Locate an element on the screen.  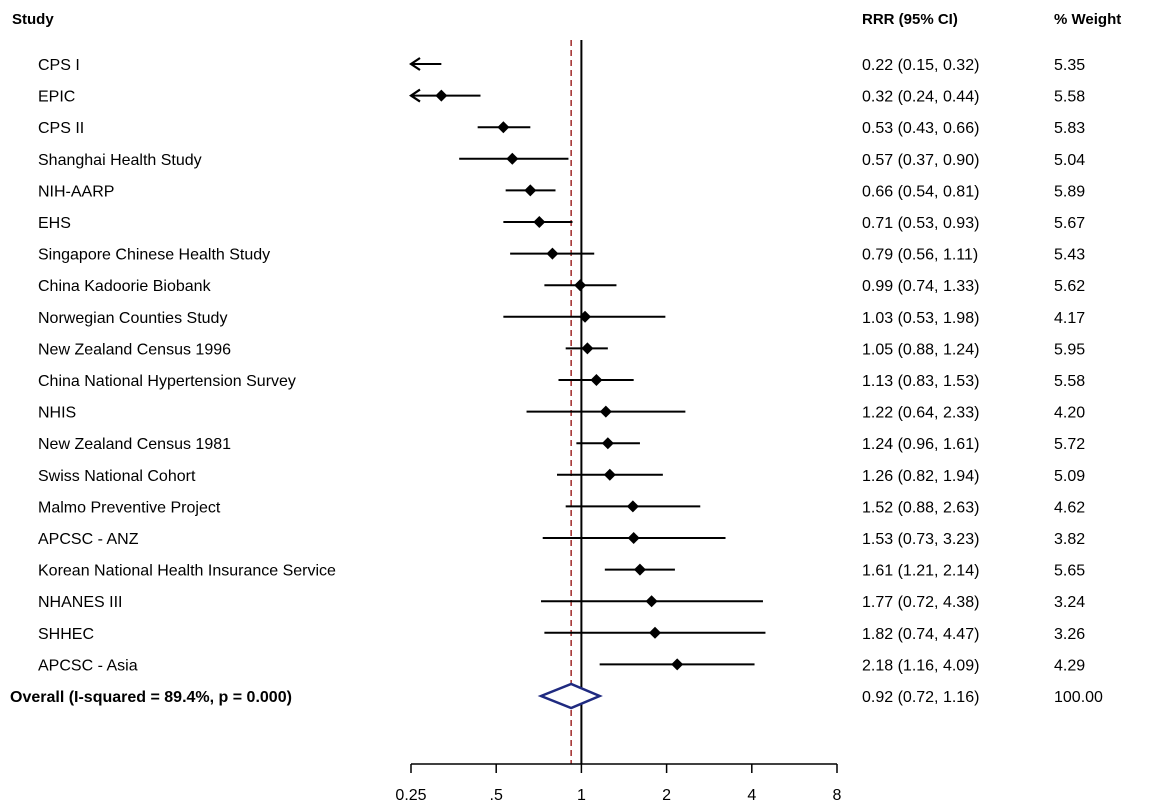
study-weight: 5.62 is located at coordinates (1069, 286).